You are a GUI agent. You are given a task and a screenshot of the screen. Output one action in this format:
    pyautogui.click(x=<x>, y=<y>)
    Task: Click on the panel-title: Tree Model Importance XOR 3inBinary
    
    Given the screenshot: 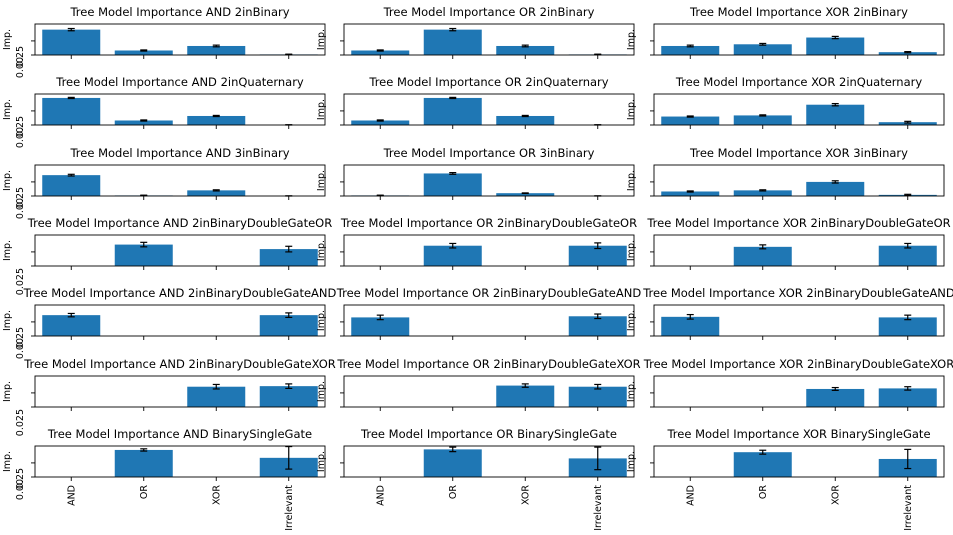 What is the action you would take?
    pyautogui.click(x=798, y=153)
    